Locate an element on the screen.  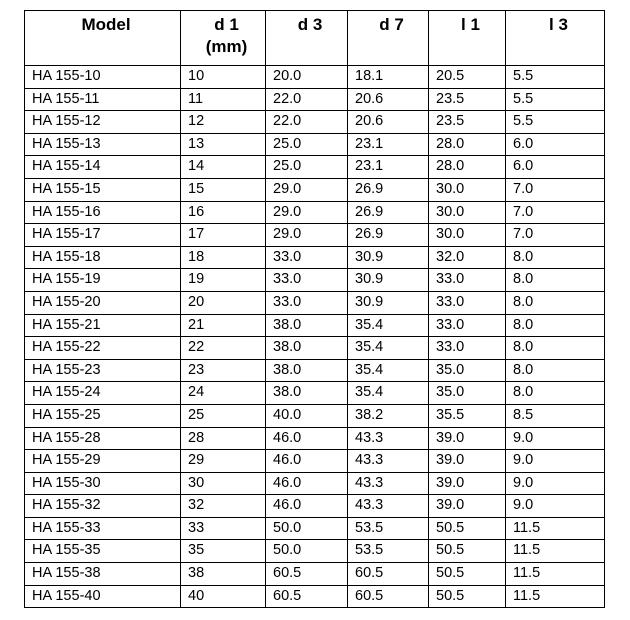
table-cell: 17 is located at coordinates (223, 235).